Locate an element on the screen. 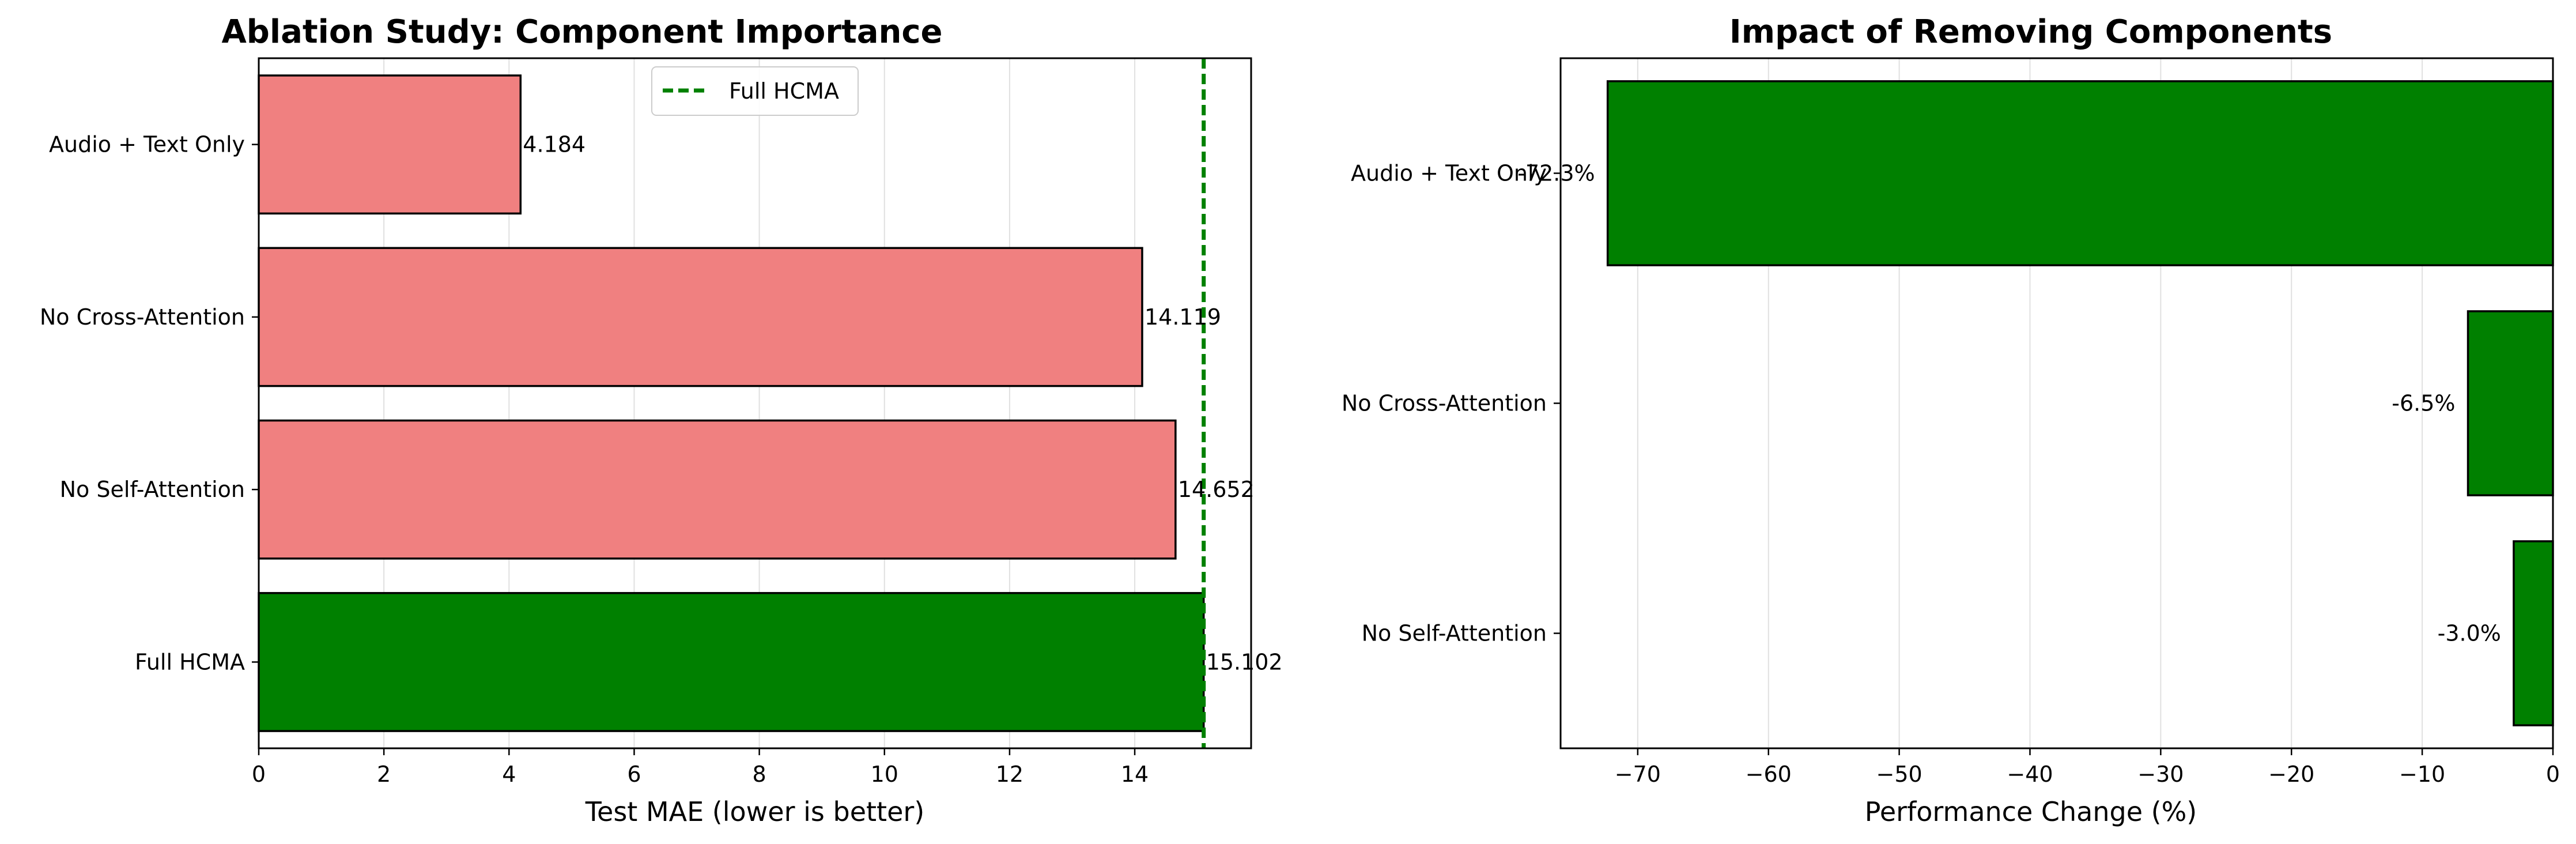 The height and width of the screenshot is (844, 2576). ablation-x-tick-label: 12 is located at coordinates (1010, 774).